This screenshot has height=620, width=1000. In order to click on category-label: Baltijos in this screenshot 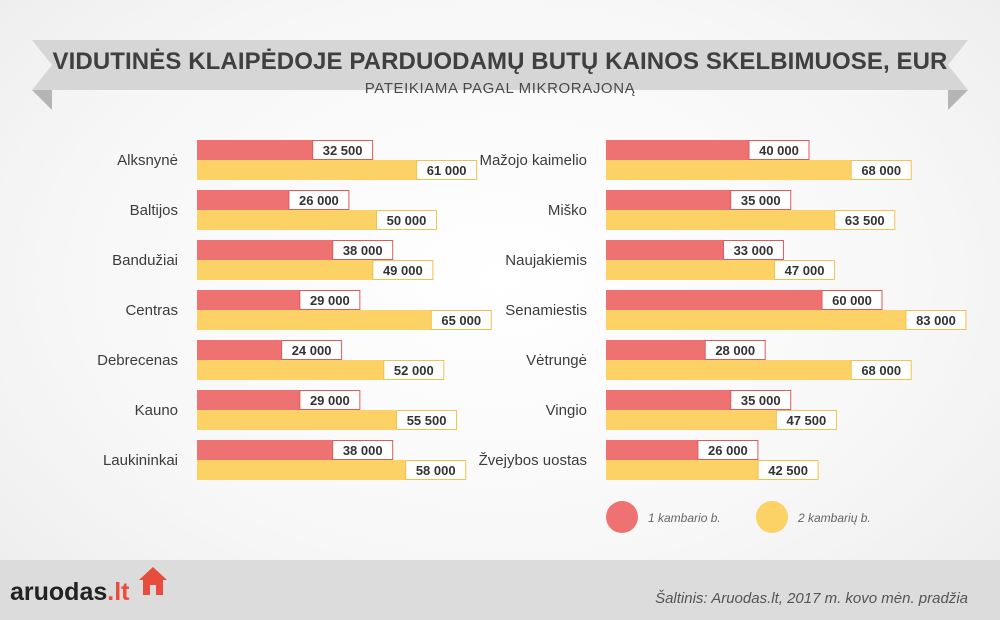, I will do `click(154, 210)`.